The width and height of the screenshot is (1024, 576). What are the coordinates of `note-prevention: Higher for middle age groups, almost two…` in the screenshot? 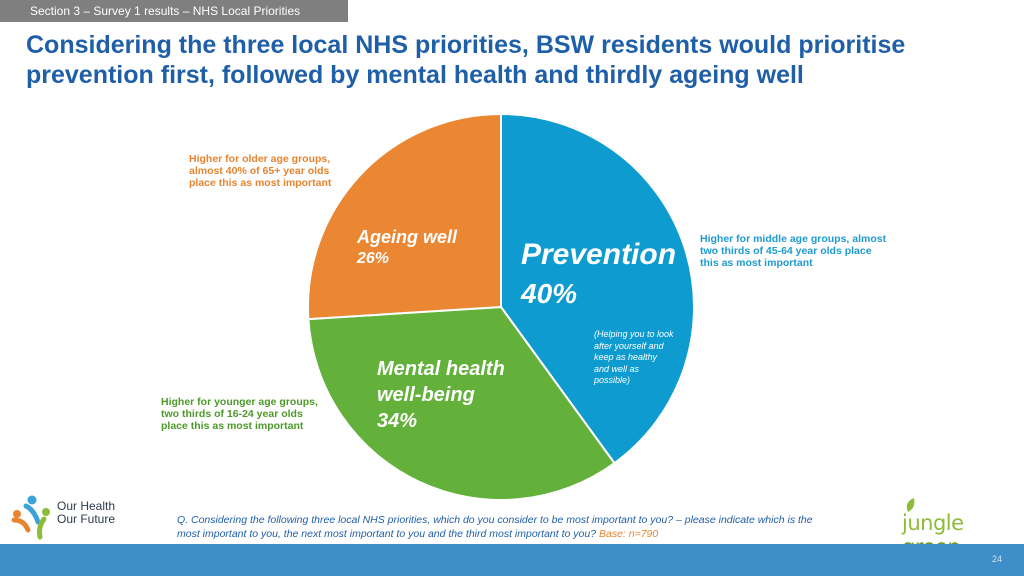 It's located at (793, 251).